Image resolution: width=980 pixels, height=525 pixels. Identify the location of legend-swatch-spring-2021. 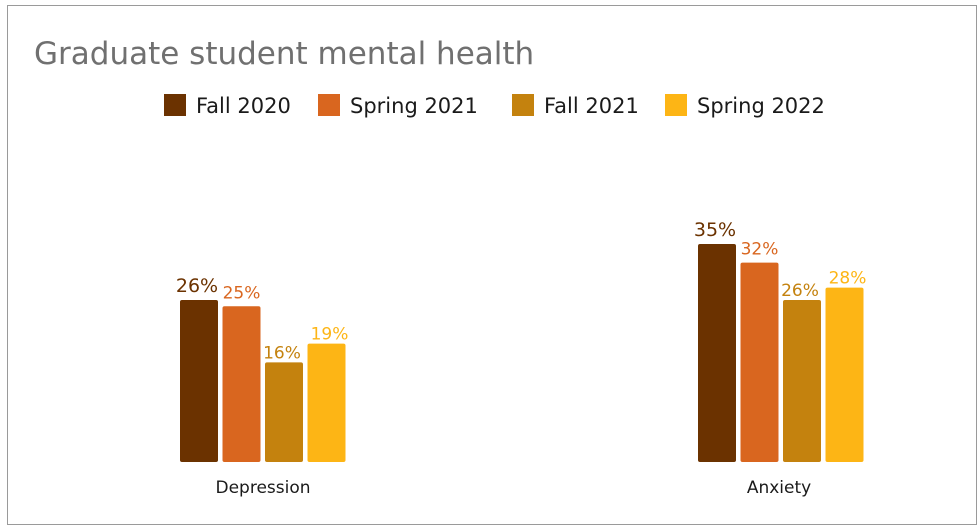
(329, 105).